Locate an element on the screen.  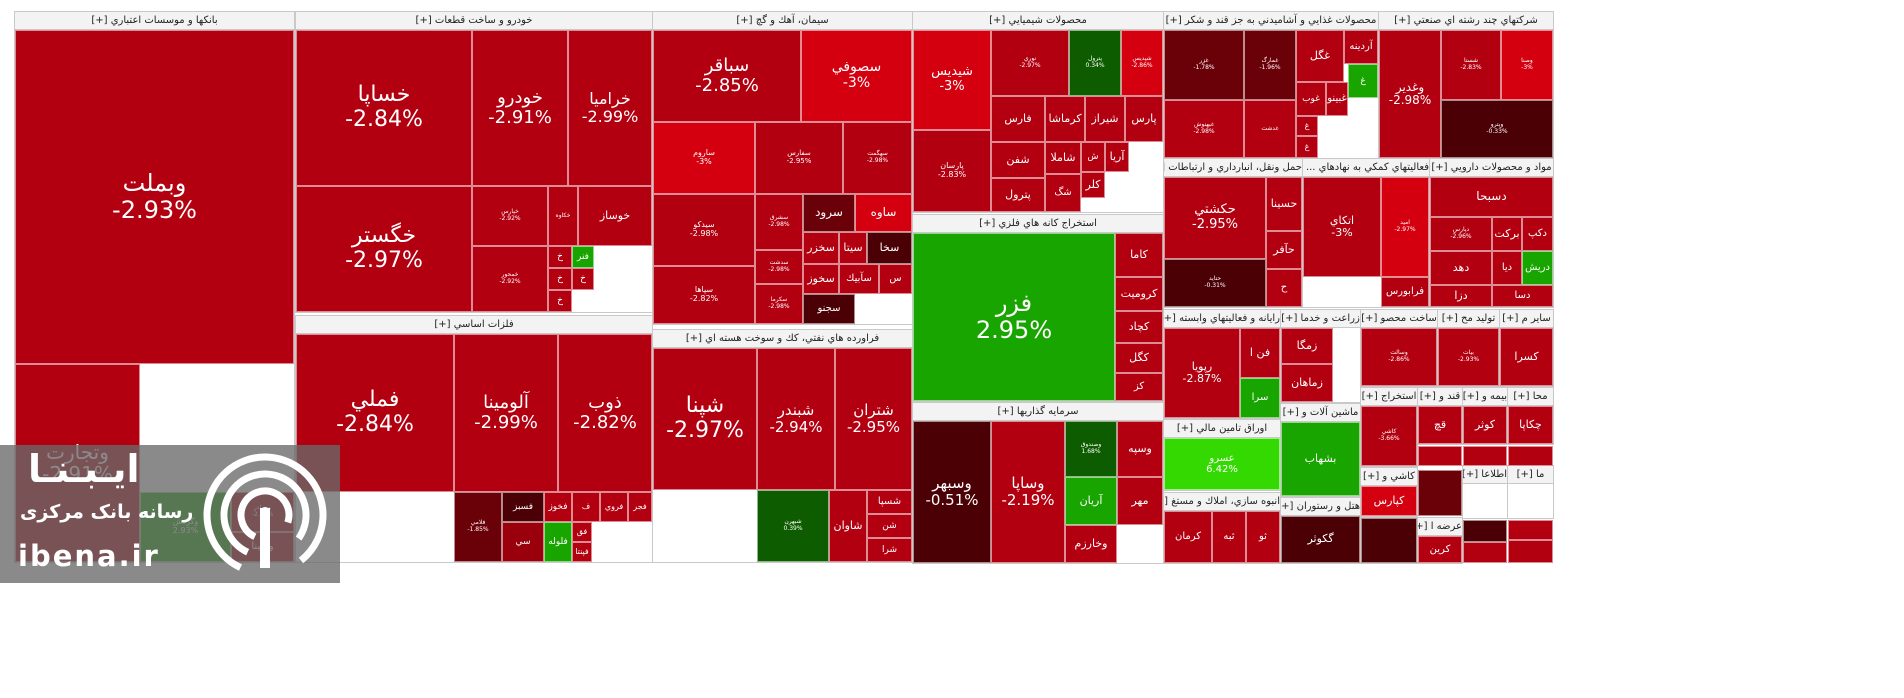
stock-tile: سهگمت -2.98% is located at coordinates (877, 158).